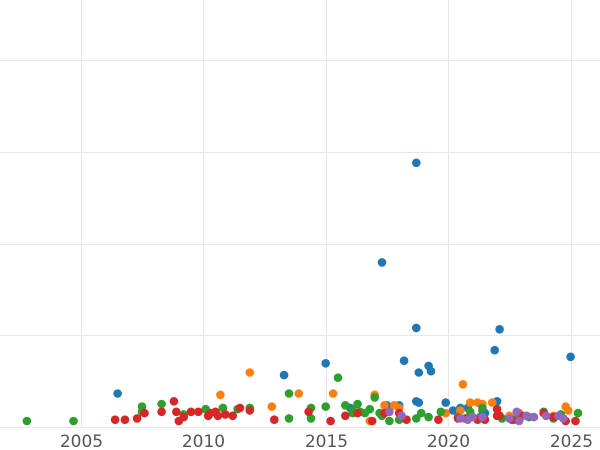 The width and height of the screenshot is (600, 450). Describe the element at coordinates (571, 441) in the screenshot. I see `x-tick-label-2025: 2025` at that location.